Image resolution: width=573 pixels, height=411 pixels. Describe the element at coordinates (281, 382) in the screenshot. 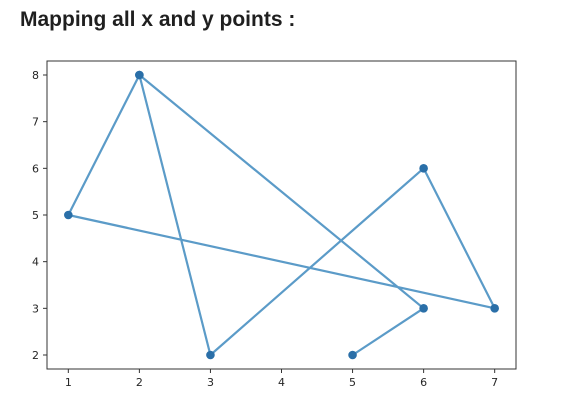

I see `x-tick-label: 4` at that location.